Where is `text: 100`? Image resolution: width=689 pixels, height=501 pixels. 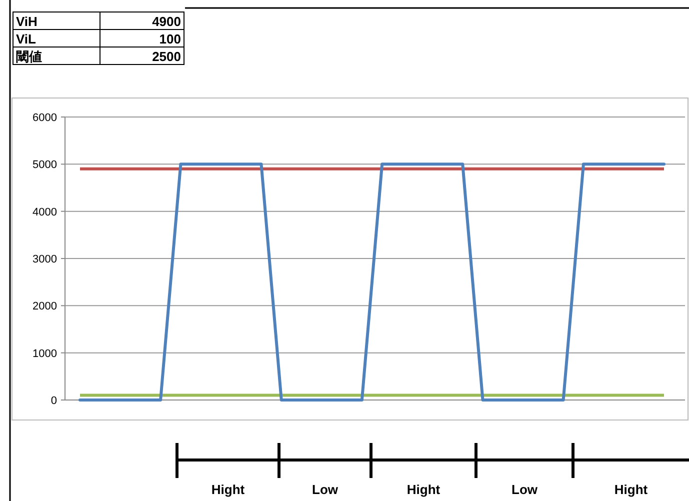
text: 100 is located at coordinates (170, 39).